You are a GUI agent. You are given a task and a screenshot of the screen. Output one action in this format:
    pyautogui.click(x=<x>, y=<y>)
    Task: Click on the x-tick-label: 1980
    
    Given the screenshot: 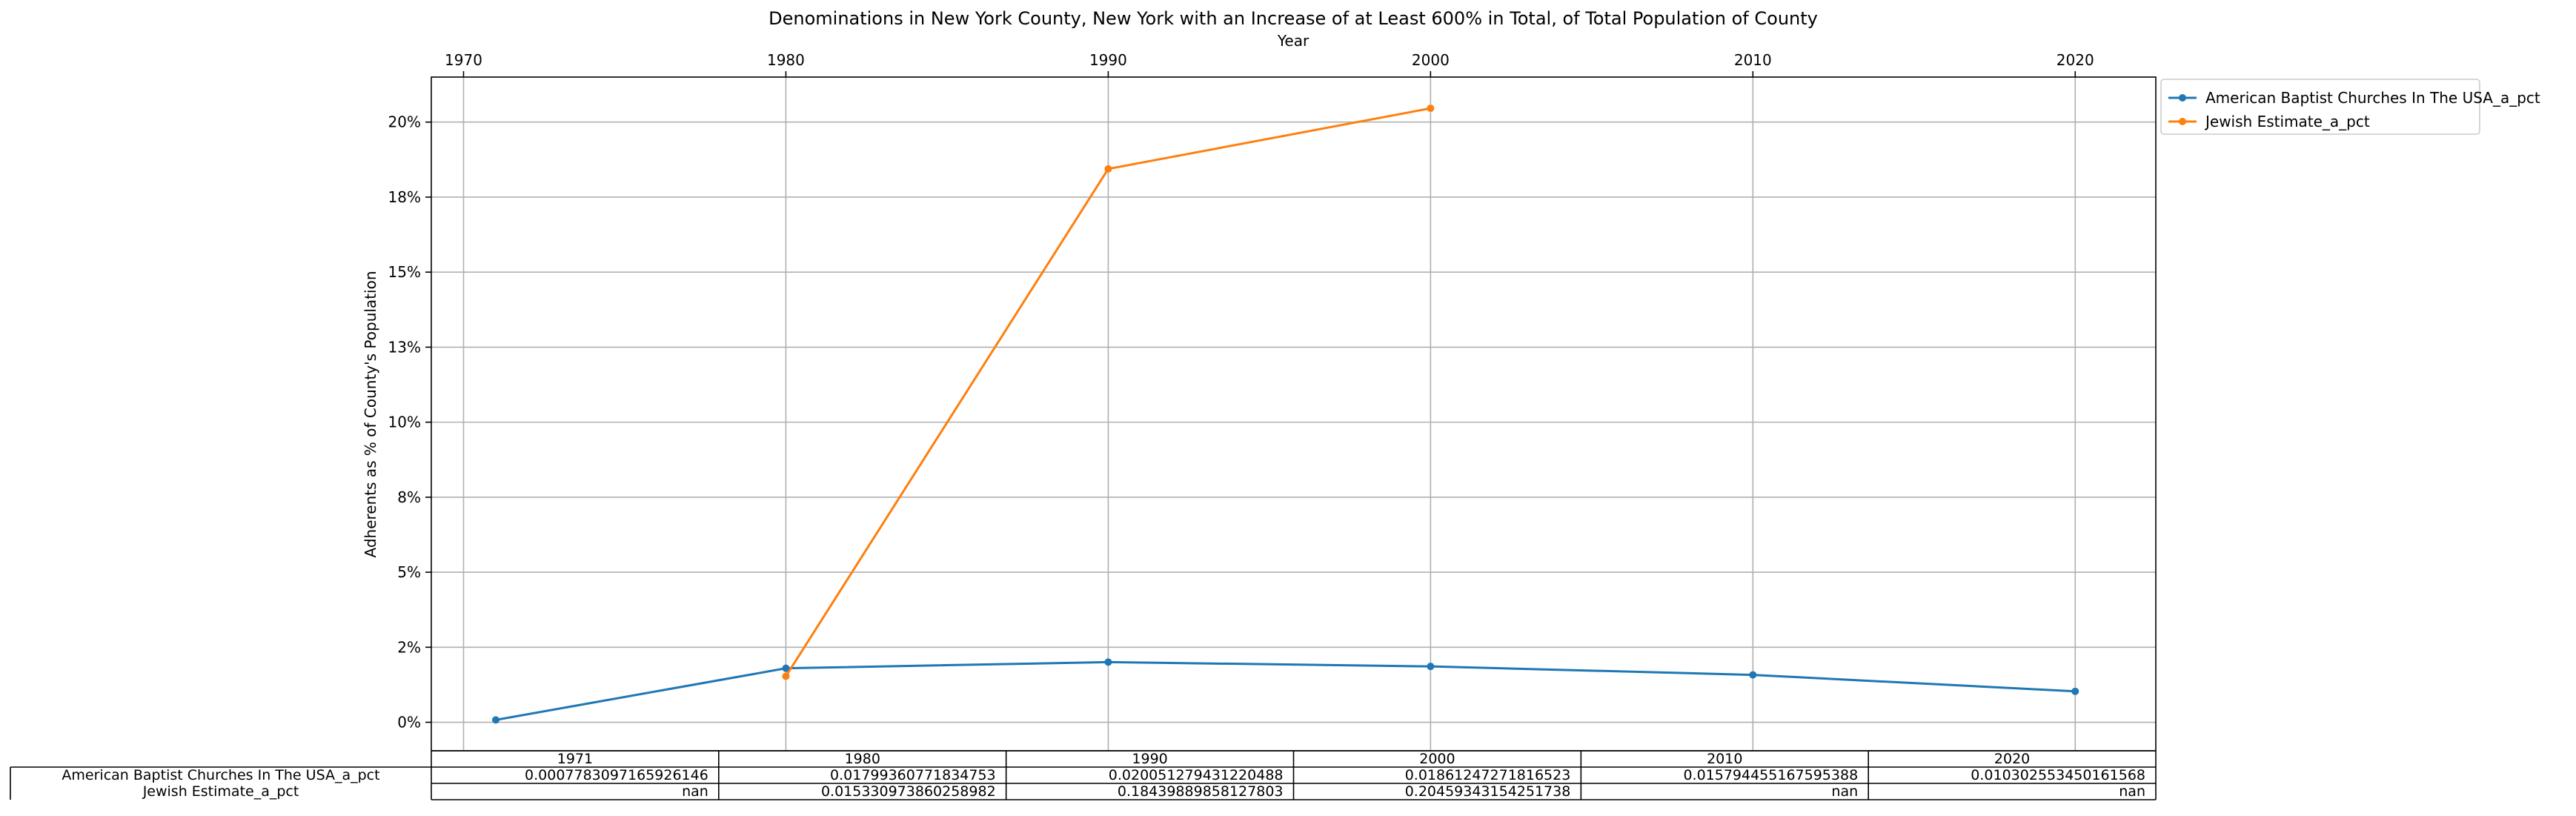 What is the action you would take?
    pyautogui.click(x=786, y=60)
    